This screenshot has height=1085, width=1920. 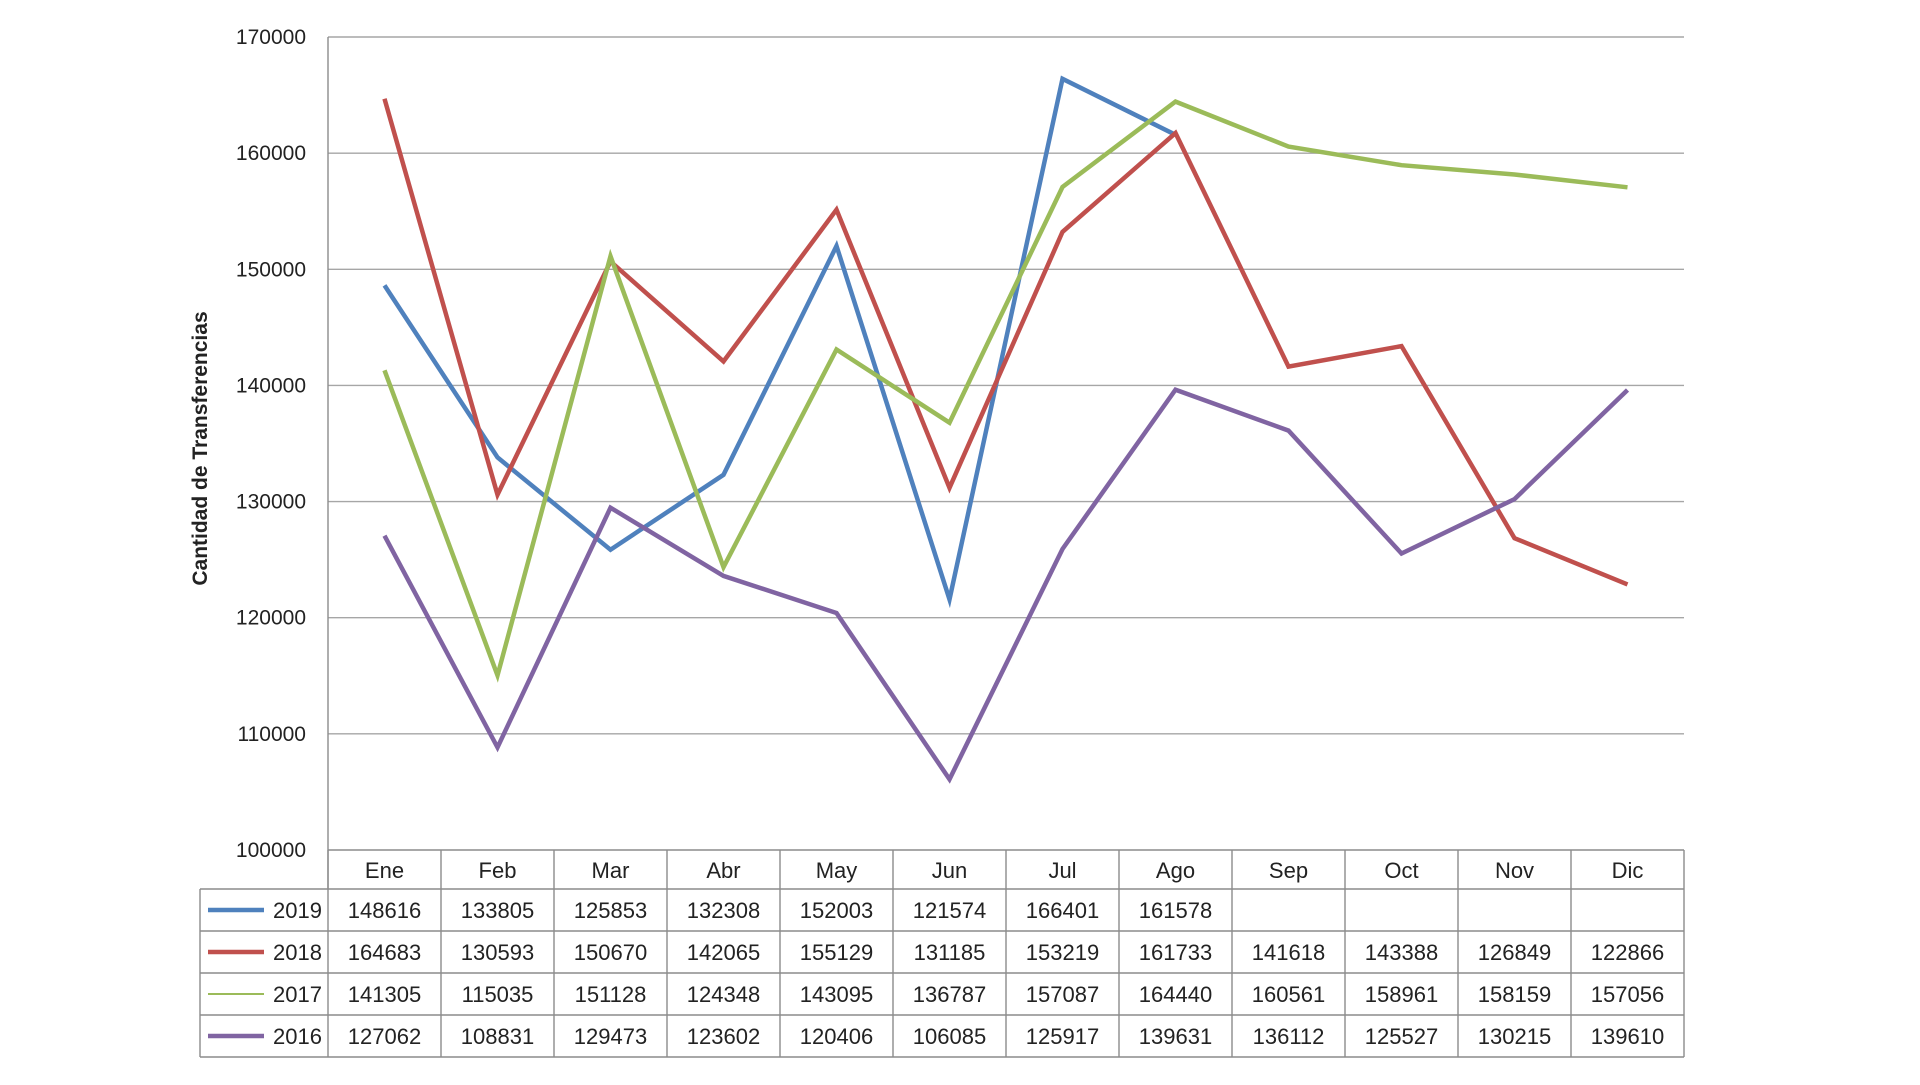 I want to click on y-axis-label: Cantidad de Transferencias, so click(x=200, y=448).